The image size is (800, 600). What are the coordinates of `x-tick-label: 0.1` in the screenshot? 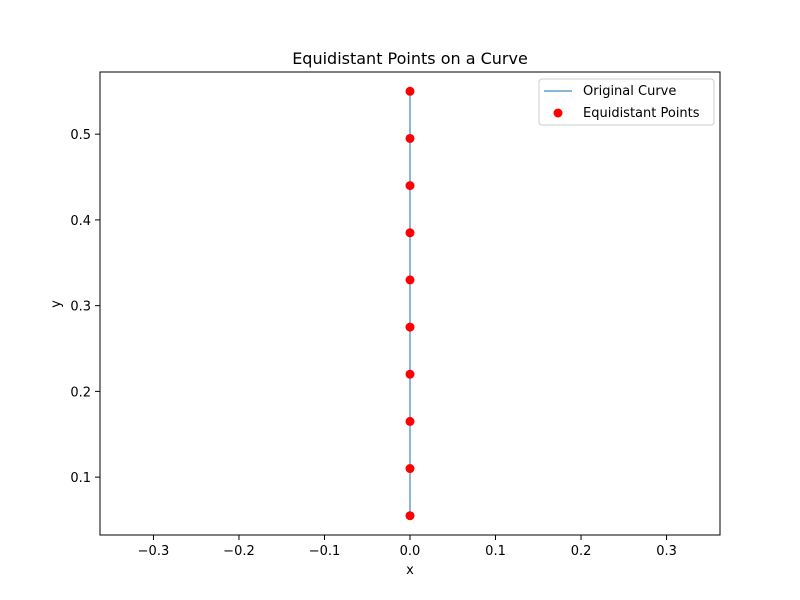 It's located at (495, 551).